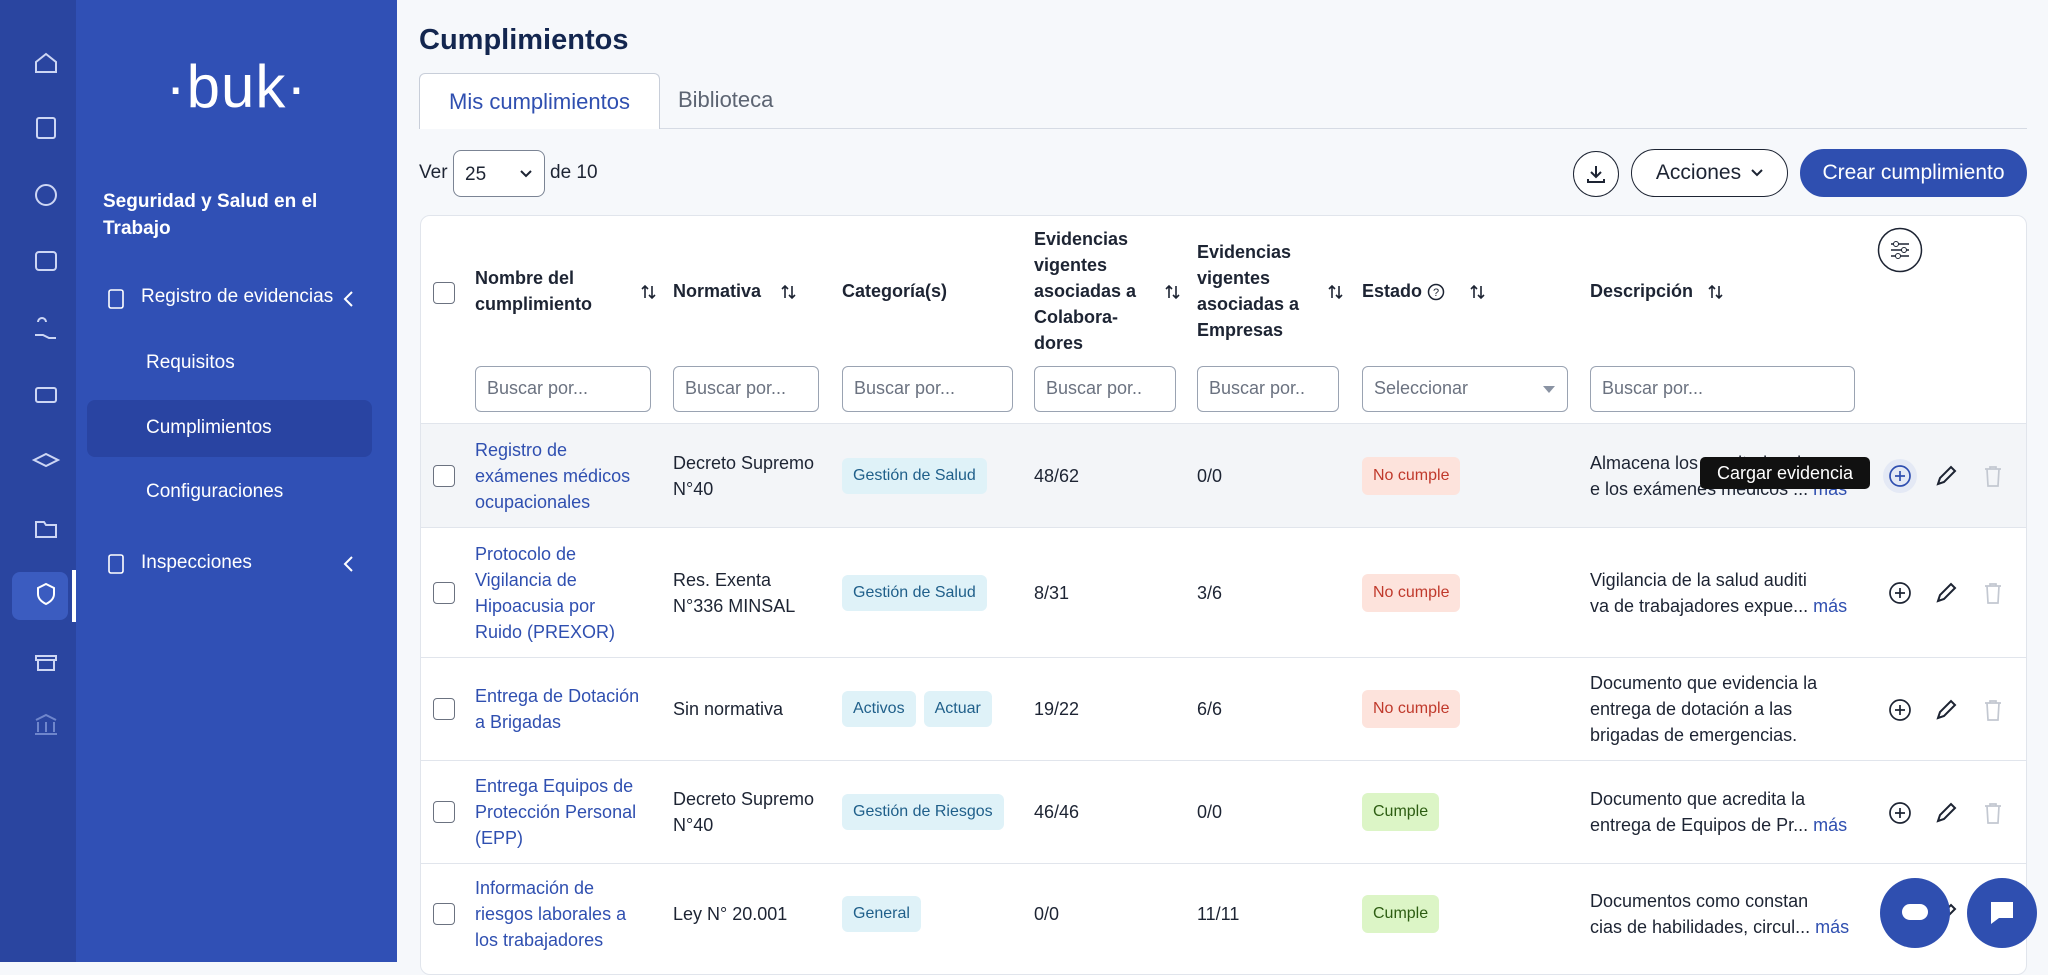 This screenshot has height=975, width=2048. Describe the element at coordinates (196, 562) in the screenshot. I see `menu-item: Inspecciones` at that location.